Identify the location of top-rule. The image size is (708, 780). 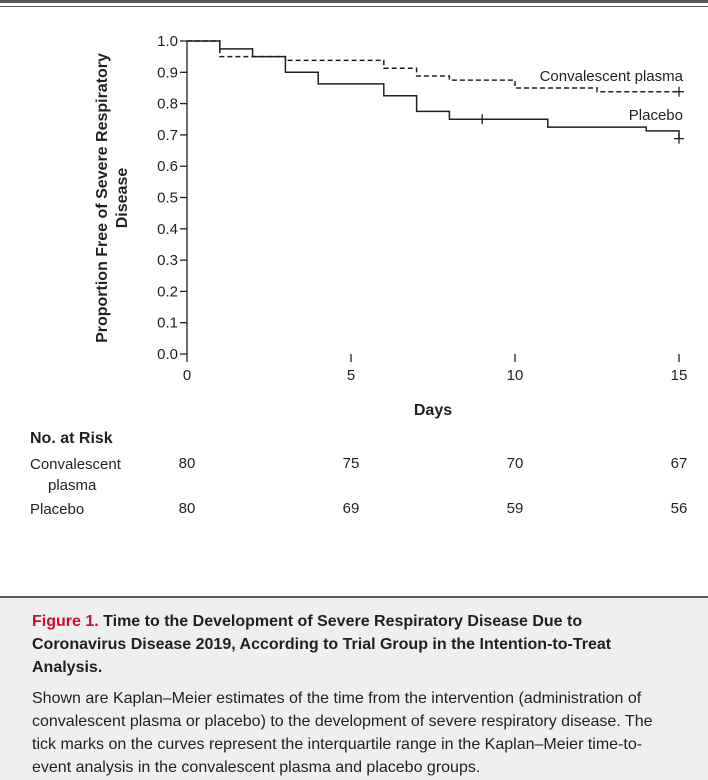
(354, 1).